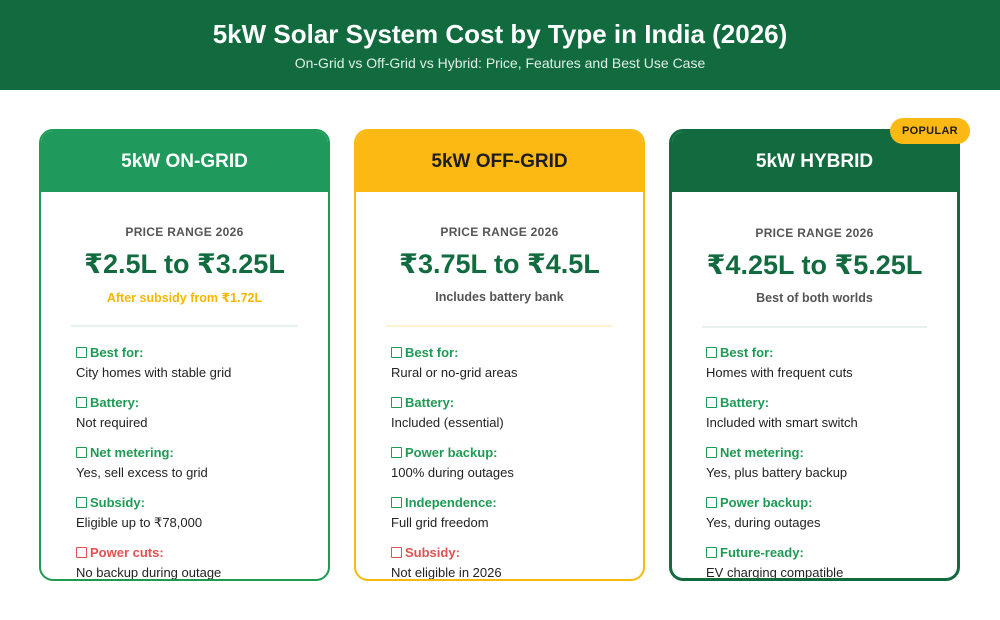  I want to click on feature-value: Homes with frequent cuts, so click(779, 372).